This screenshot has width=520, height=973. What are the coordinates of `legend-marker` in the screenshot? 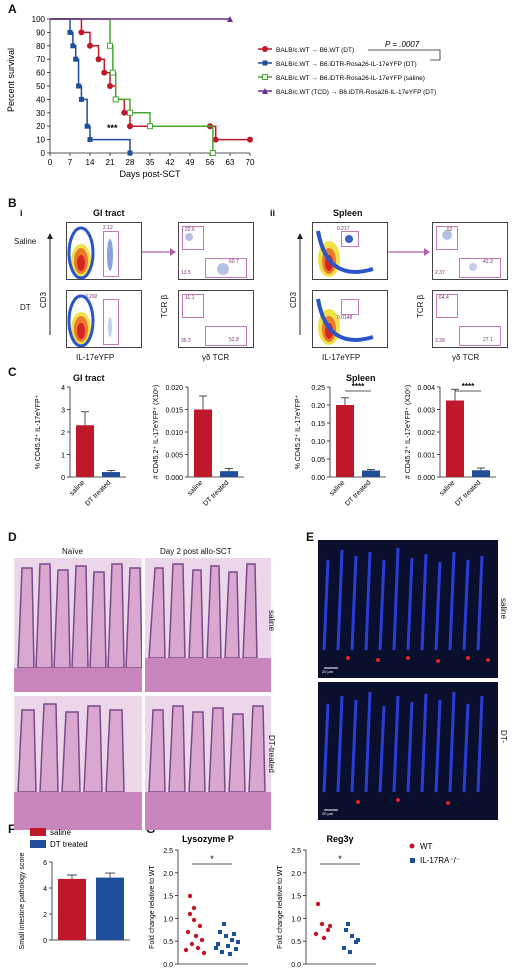 It's located at (265, 63).